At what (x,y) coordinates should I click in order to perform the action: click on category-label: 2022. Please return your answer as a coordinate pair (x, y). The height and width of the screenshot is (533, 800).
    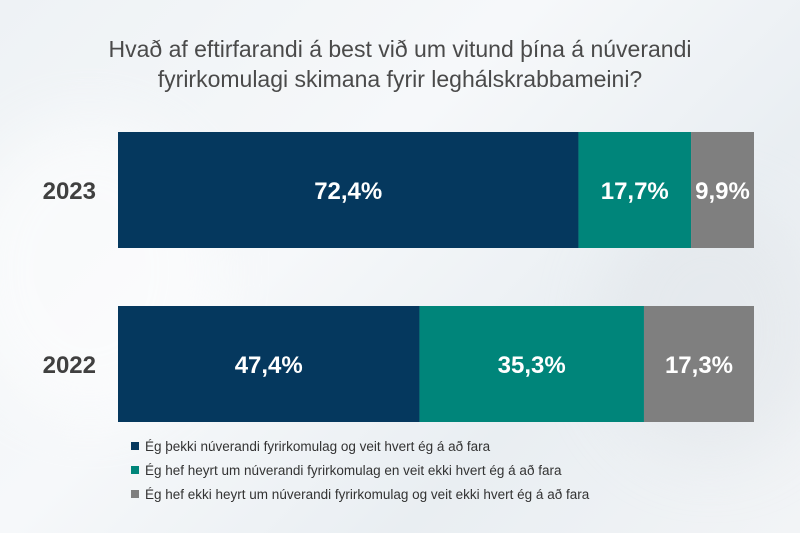
    Looking at the image, I should click on (69, 365).